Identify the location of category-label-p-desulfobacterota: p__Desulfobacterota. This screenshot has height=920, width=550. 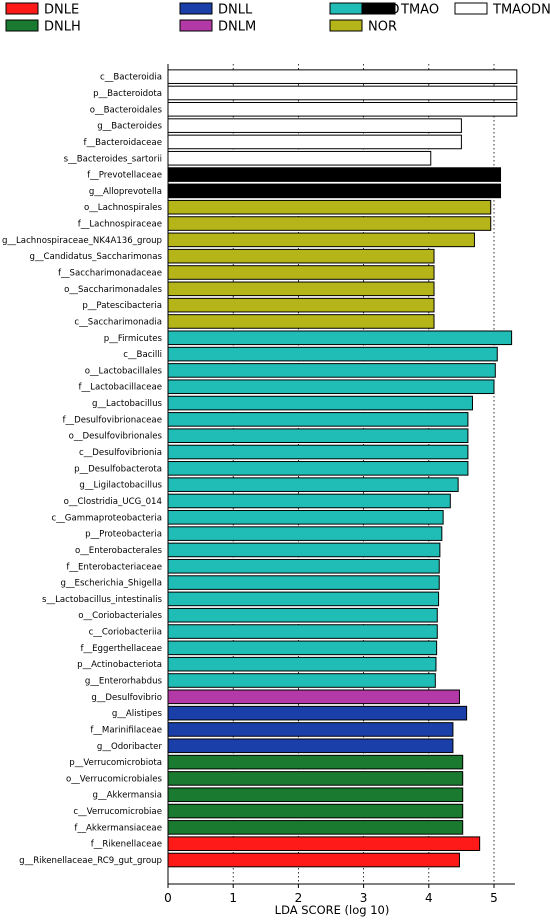
(118, 469).